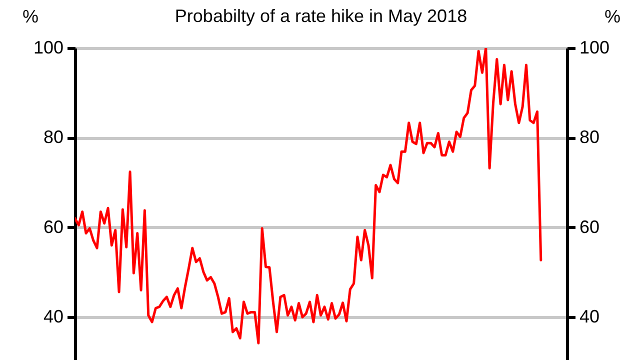 This screenshot has height=360, width=640. Describe the element at coordinates (595, 48) in the screenshot. I see `y2-tick-label: 100` at that location.